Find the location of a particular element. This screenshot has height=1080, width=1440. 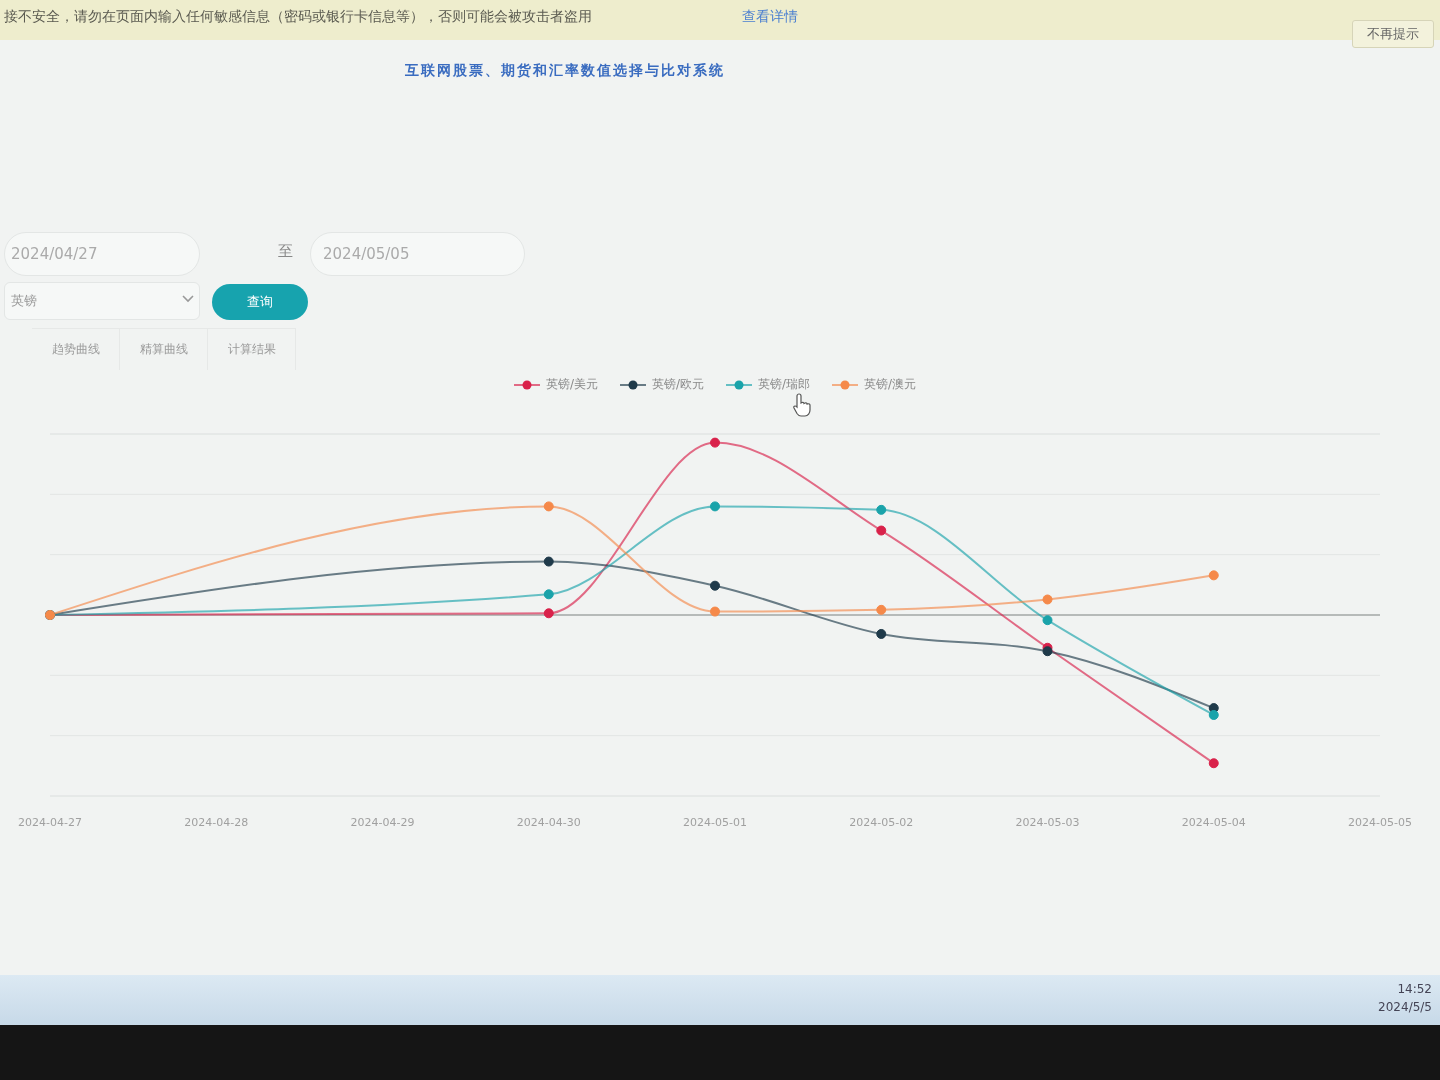

text: 精算曲线 is located at coordinates (164, 349).